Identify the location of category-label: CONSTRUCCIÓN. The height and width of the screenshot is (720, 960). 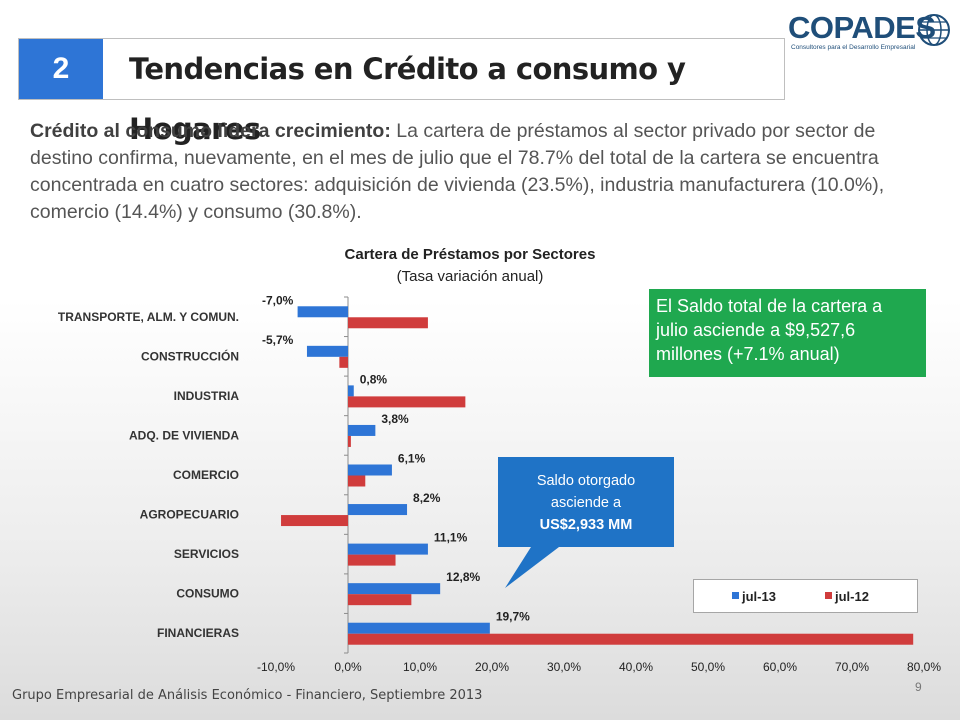
(190, 355).